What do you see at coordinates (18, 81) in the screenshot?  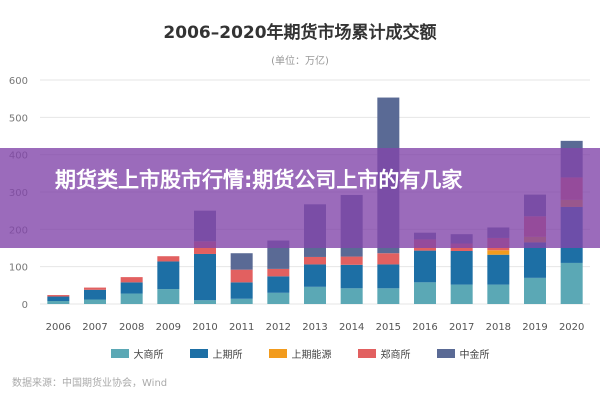 I see `y-tick-label: 600` at bounding box center [18, 81].